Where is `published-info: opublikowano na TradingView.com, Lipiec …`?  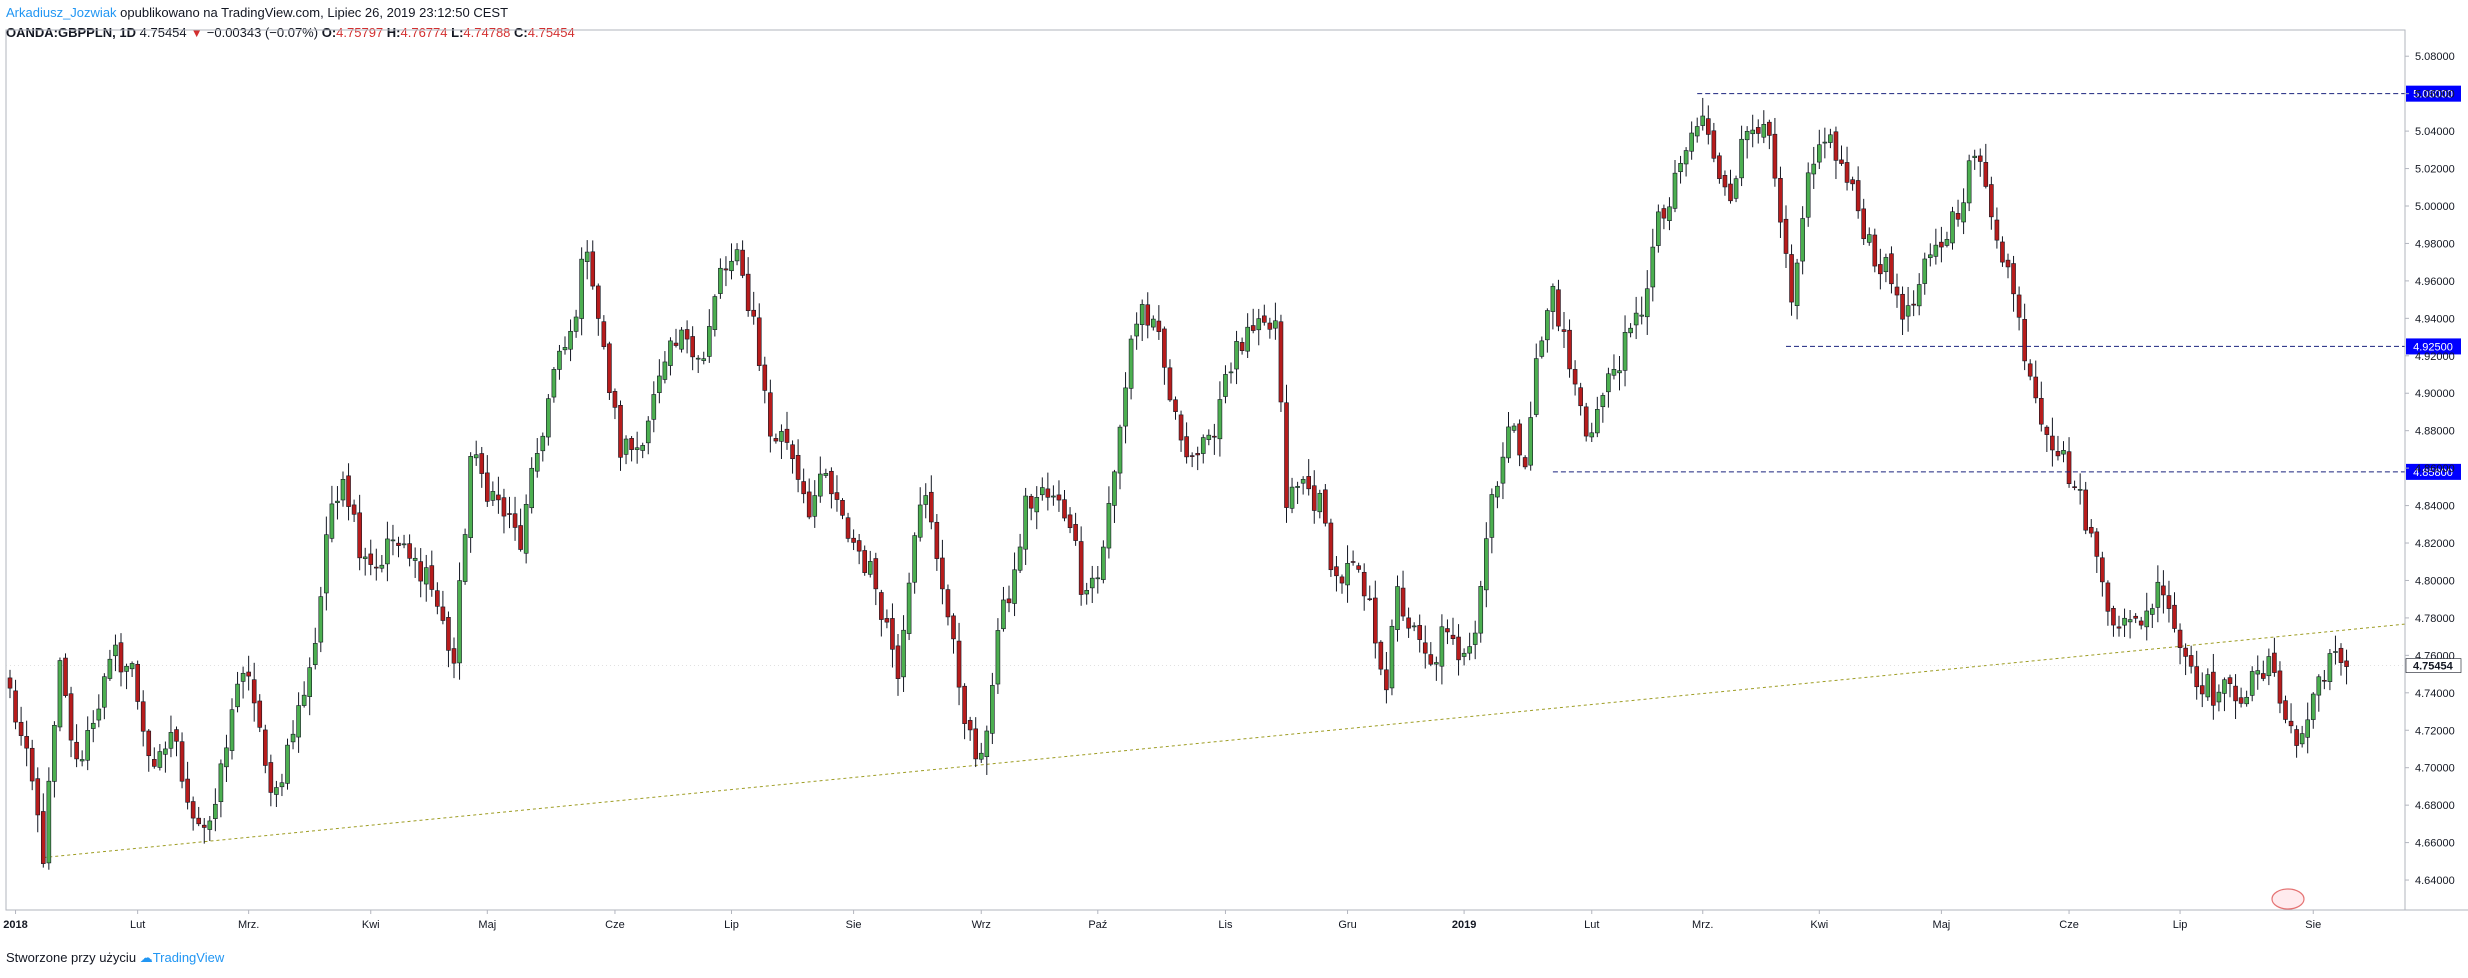
published-info: opublikowano na TradingView.com, Lipiec … is located at coordinates (314, 12).